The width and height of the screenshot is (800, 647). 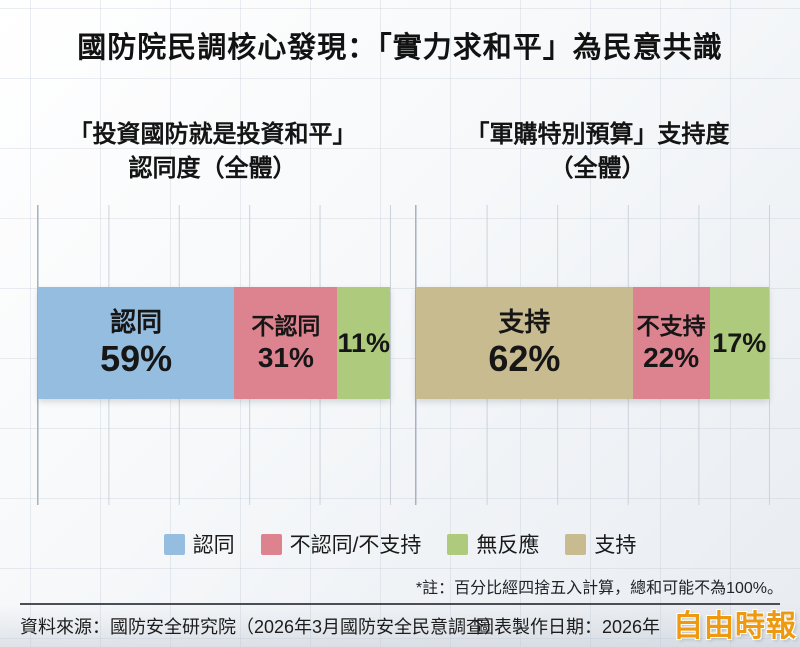 I want to click on footer-background-strip, so click(x=400, y=625).